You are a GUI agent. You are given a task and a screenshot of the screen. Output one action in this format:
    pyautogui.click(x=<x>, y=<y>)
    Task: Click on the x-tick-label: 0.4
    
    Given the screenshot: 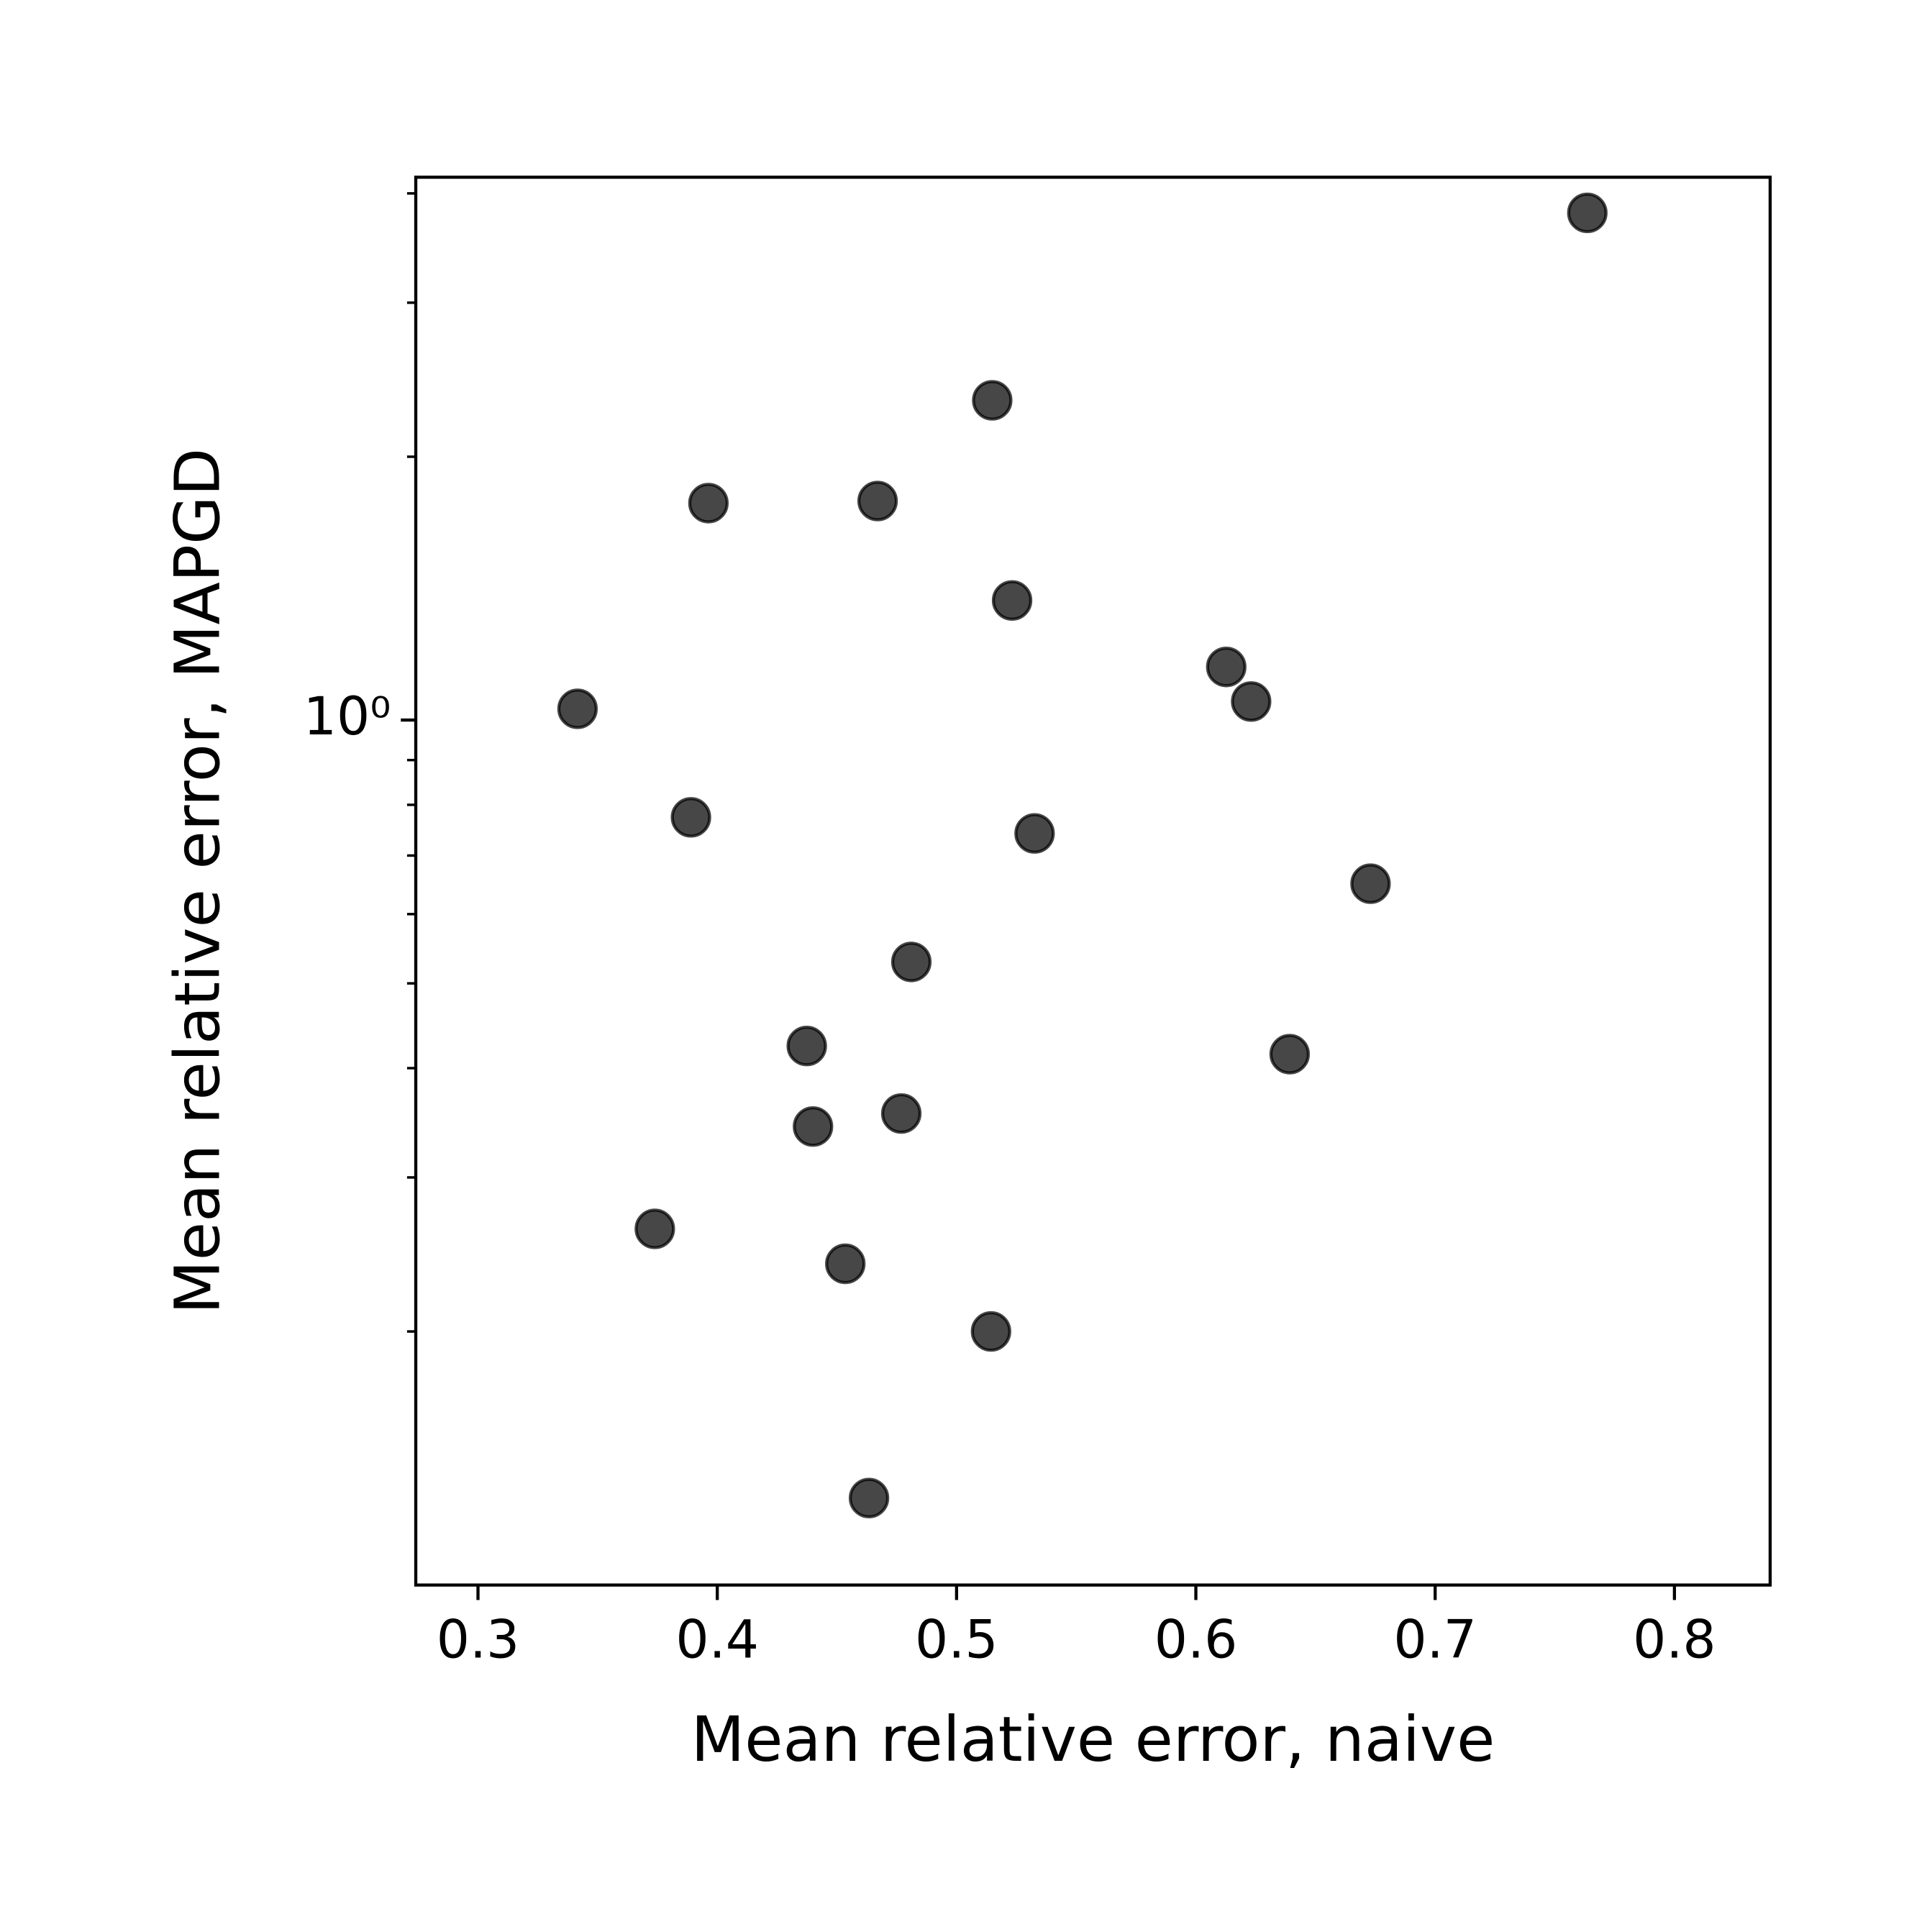 What is the action you would take?
    pyautogui.click(x=717, y=1640)
    